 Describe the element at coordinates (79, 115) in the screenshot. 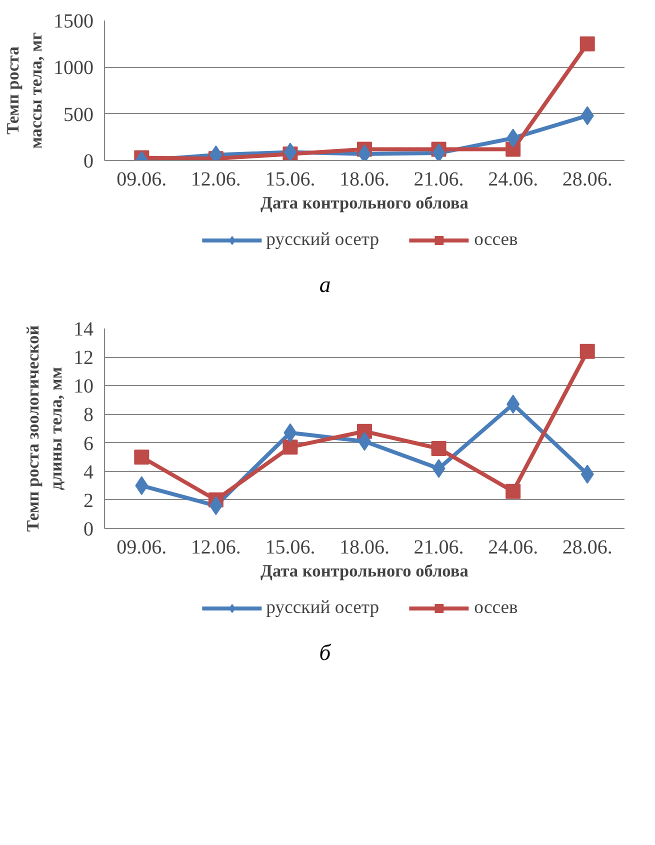

I see `y-tick-label: 500` at that location.